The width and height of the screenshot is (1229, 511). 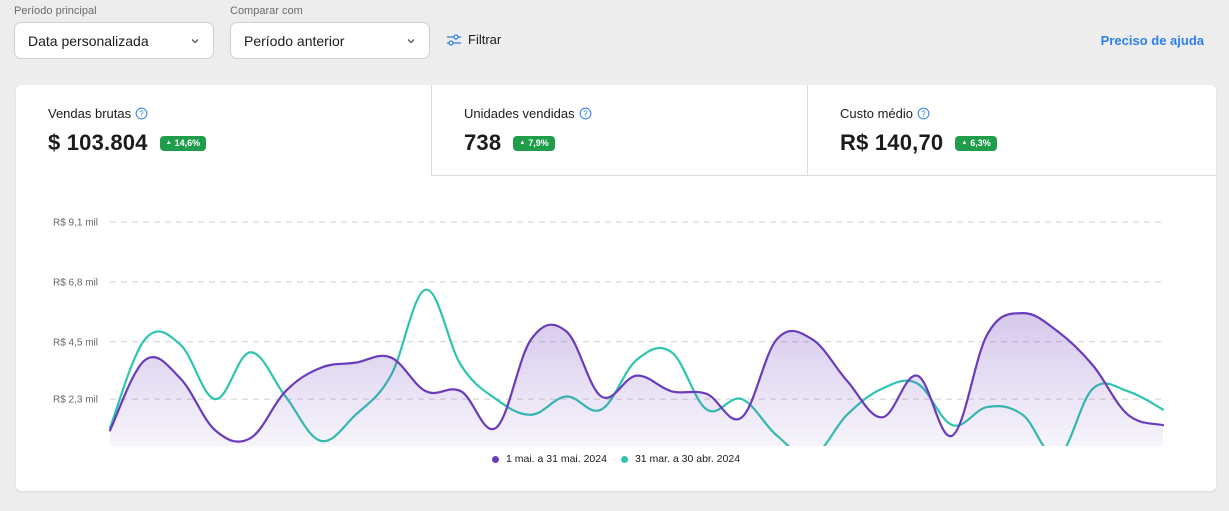 What do you see at coordinates (876, 113) in the screenshot?
I see `metric-label: Custo médio` at bounding box center [876, 113].